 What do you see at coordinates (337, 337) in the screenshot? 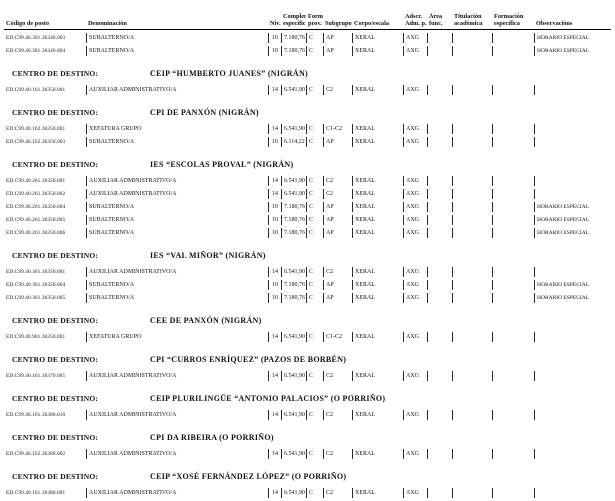
I see `cell-subgrupo: C1-C2` at bounding box center [337, 337].